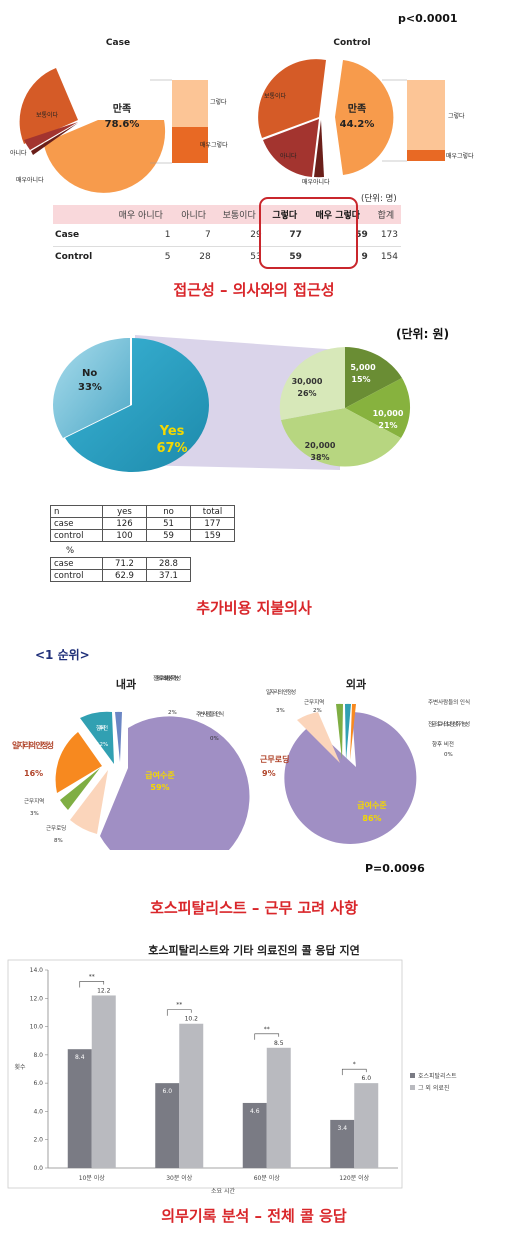 The width and height of the screenshot is (508, 1239). I want to click on surgery-salary-slice, so click(350, 778).